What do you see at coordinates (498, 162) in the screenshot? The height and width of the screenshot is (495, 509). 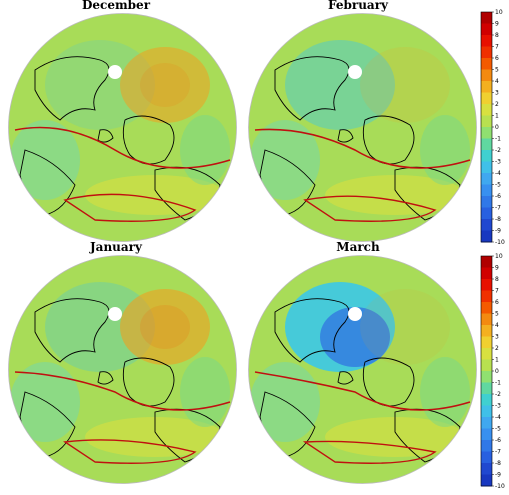 I see `colorbar-tick-label: -3` at bounding box center [498, 162].